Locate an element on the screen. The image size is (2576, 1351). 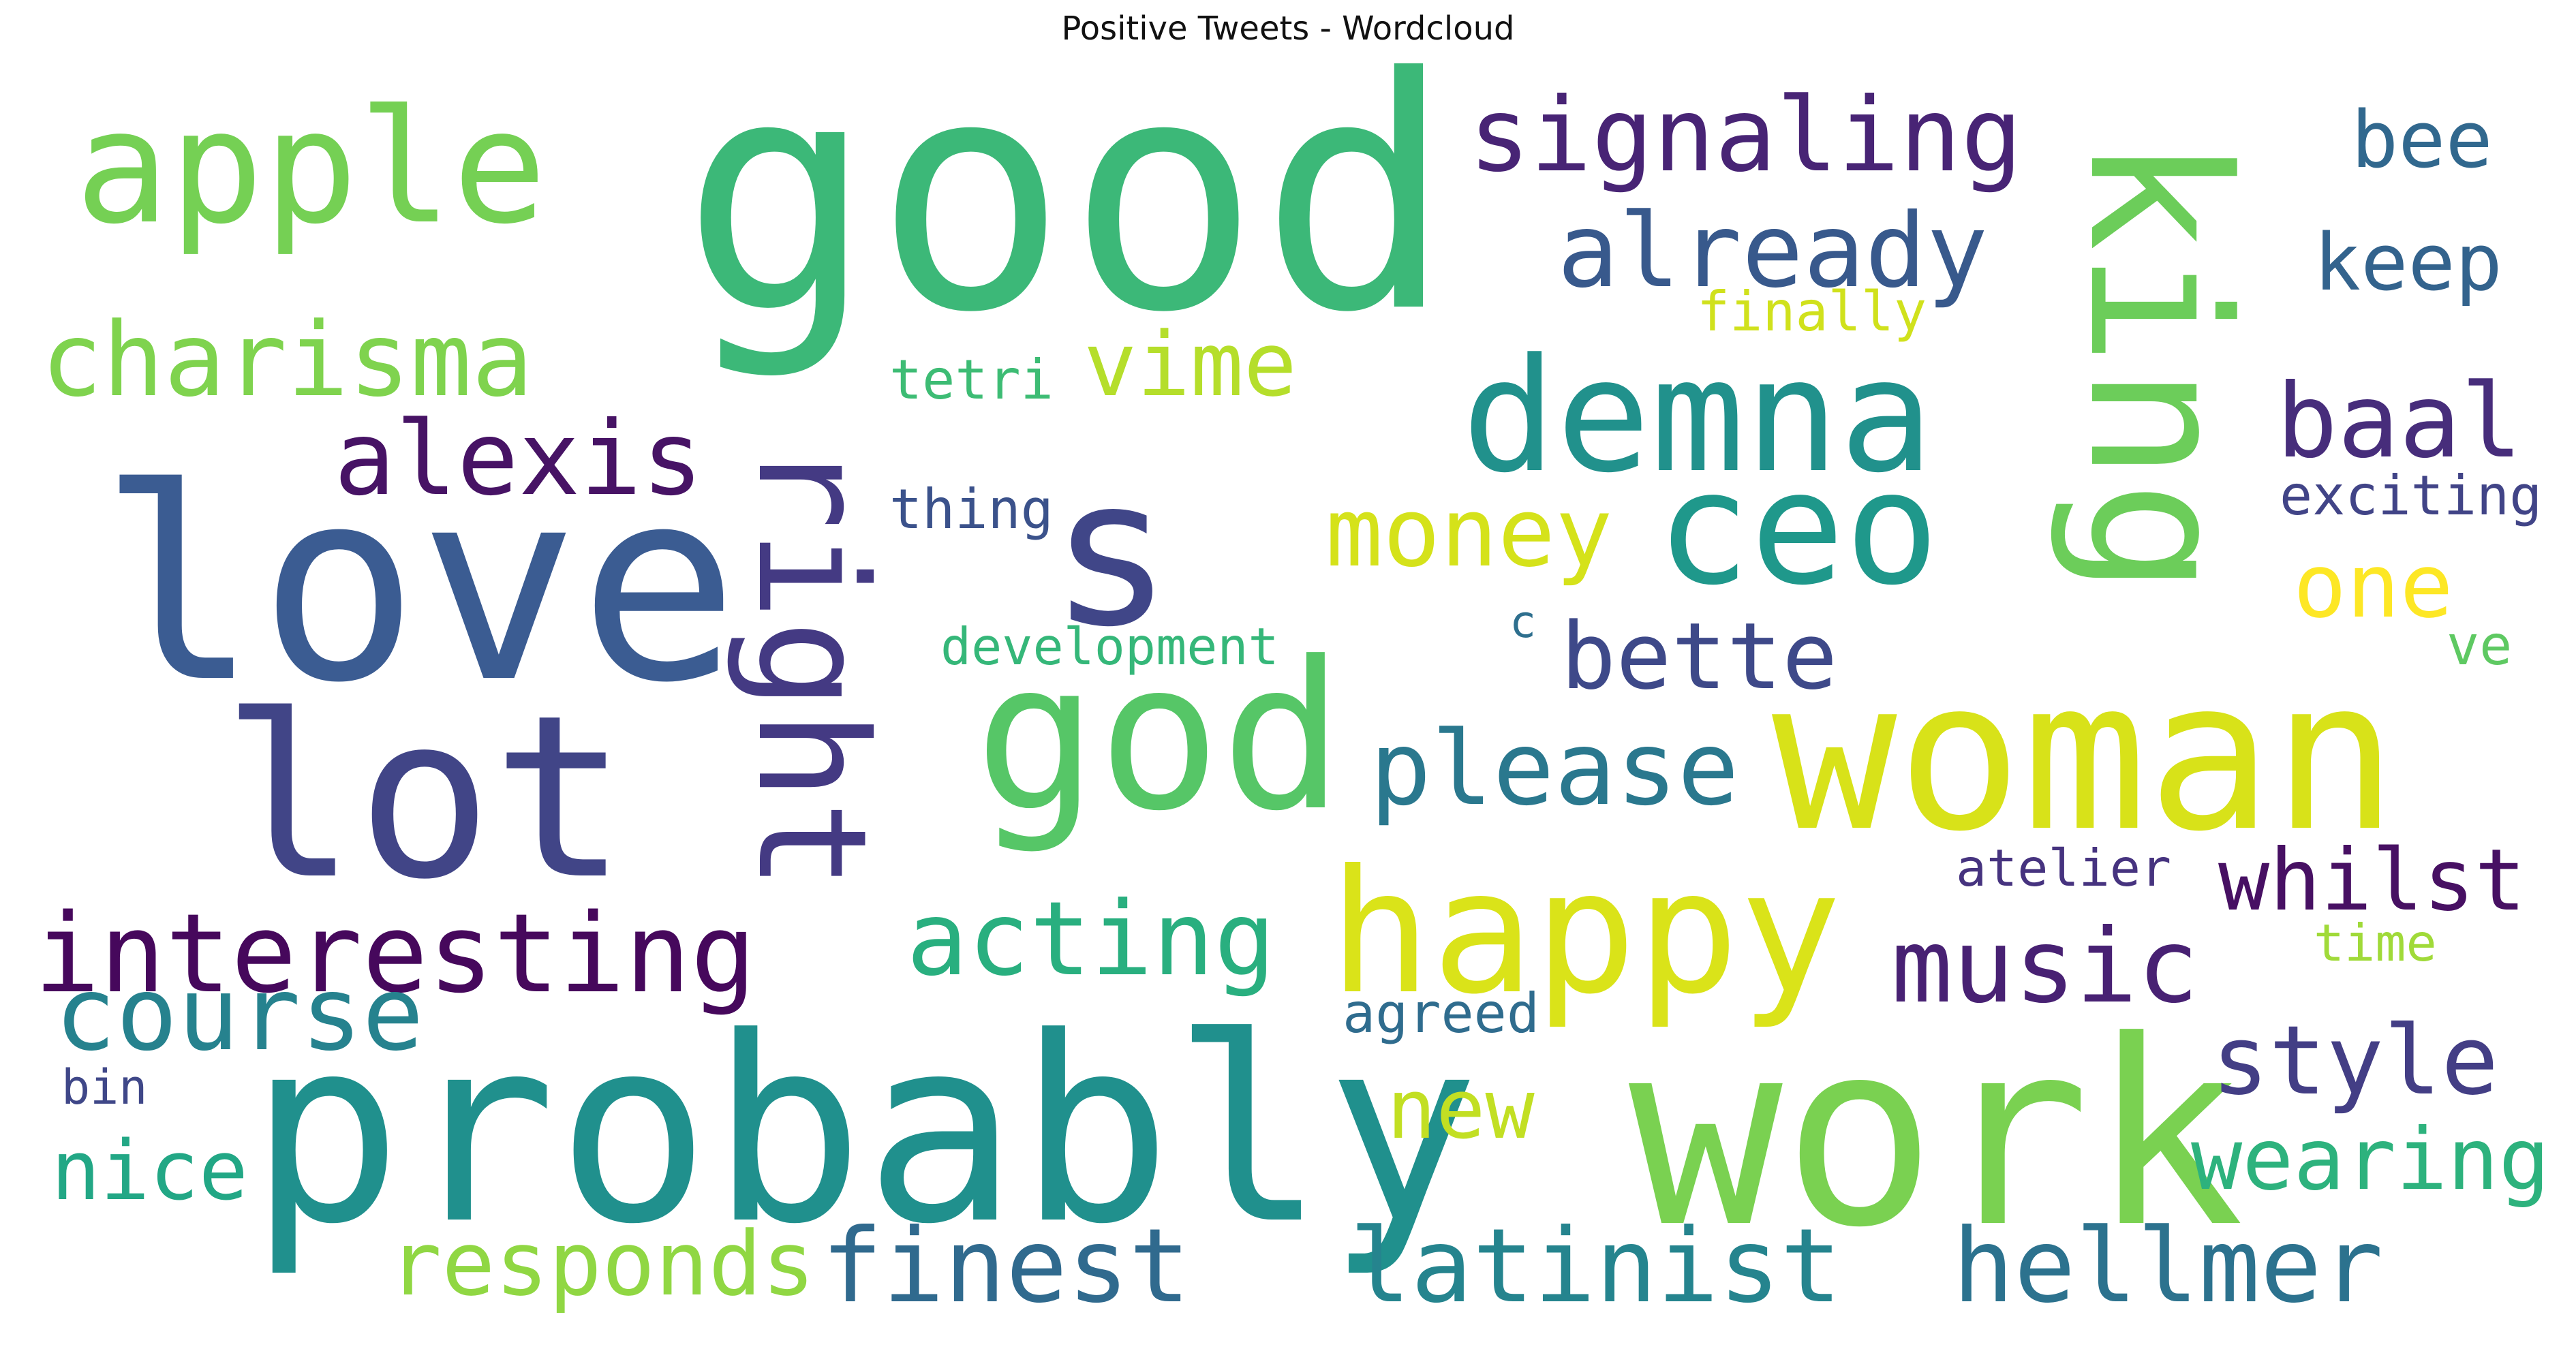
word-already: already is located at coordinates (1773, 251).